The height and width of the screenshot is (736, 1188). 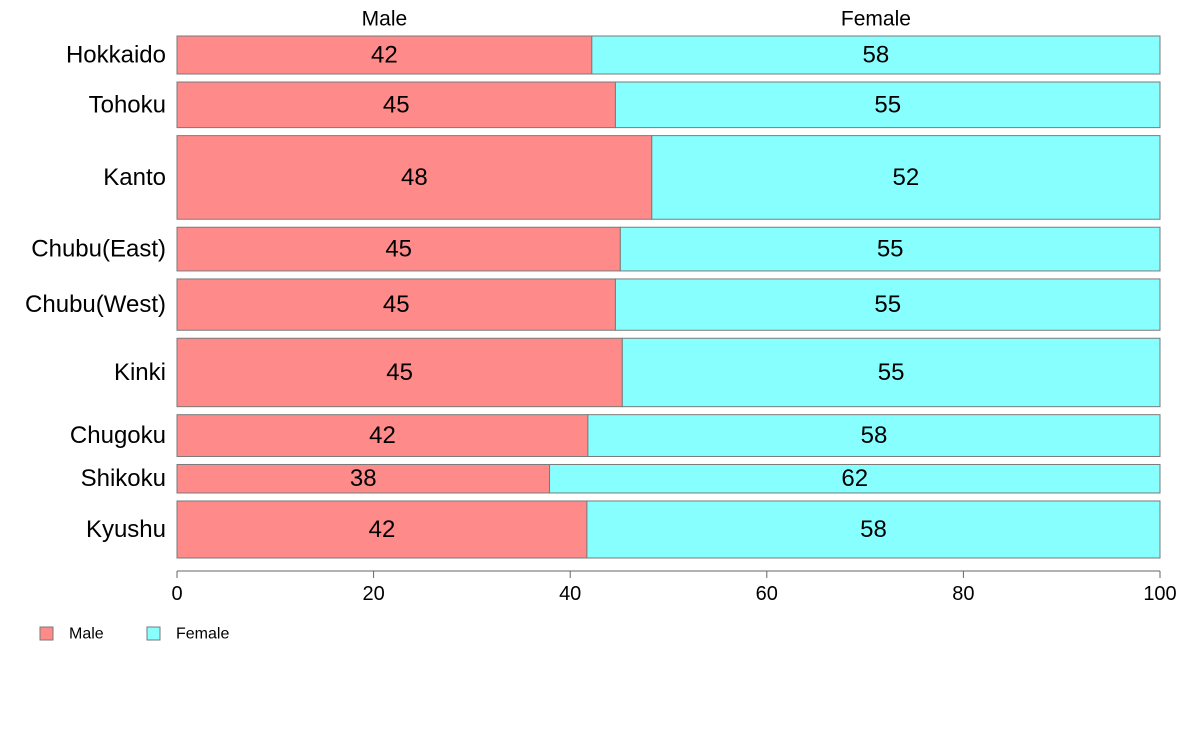 What do you see at coordinates (123, 478) in the screenshot?
I see `category-label-shikoku: Shikoku` at bounding box center [123, 478].